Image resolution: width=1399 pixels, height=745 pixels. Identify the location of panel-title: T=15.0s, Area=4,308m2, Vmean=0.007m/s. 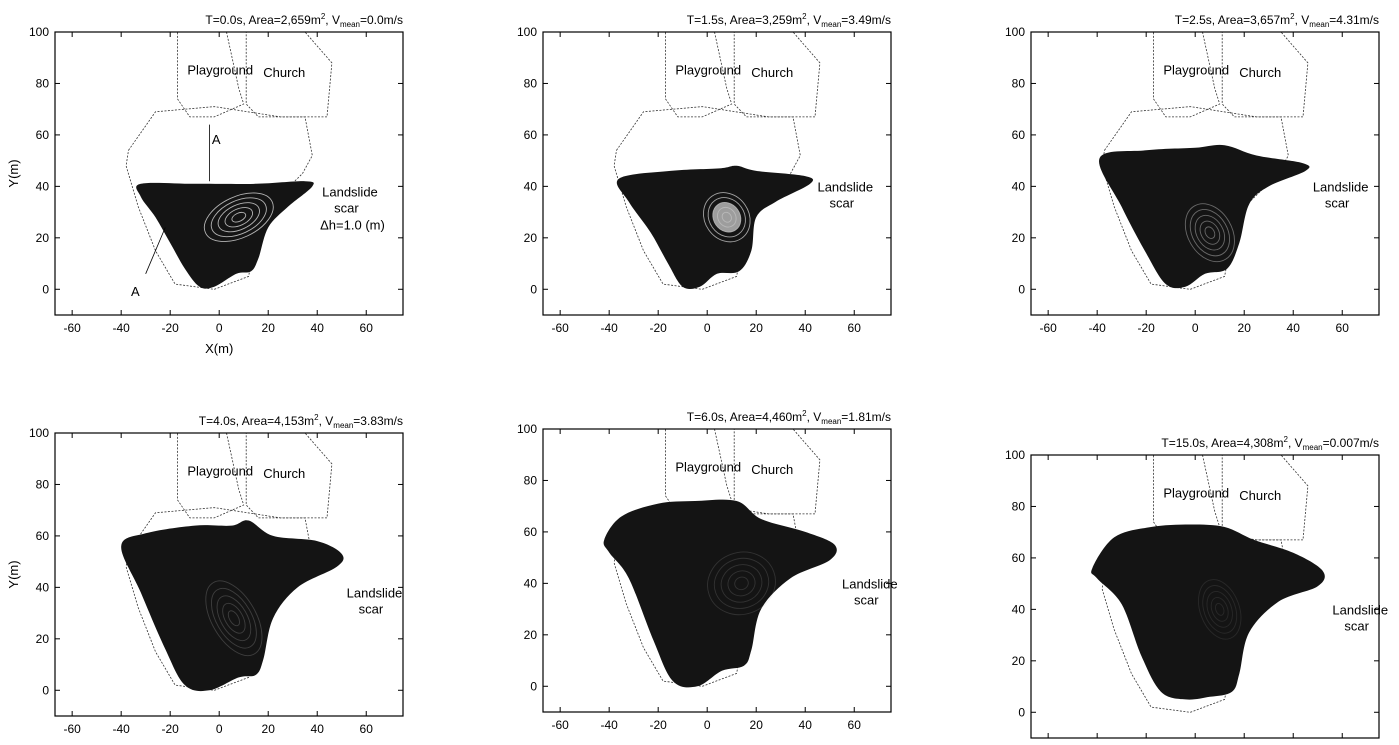
(1270, 443).